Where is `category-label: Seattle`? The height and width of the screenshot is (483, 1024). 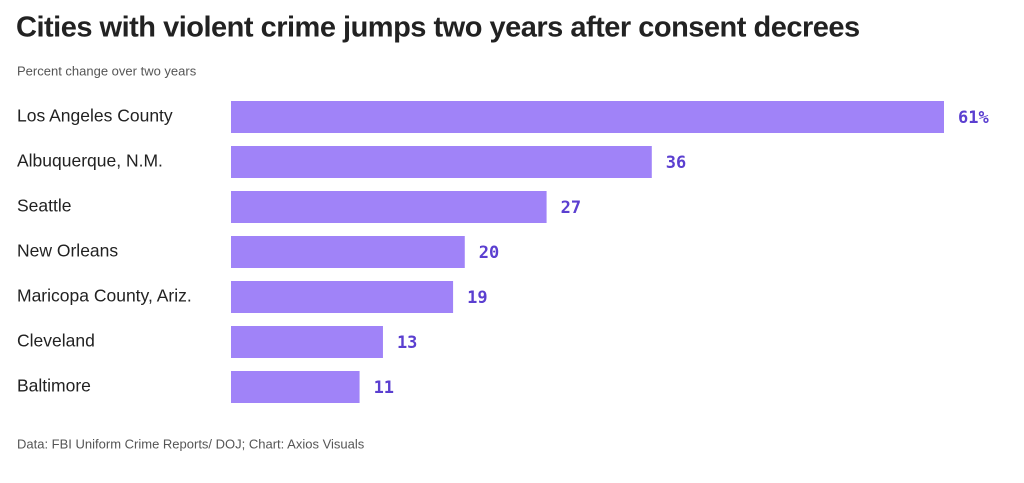
category-label: Seattle is located at coordinates (44, 206).